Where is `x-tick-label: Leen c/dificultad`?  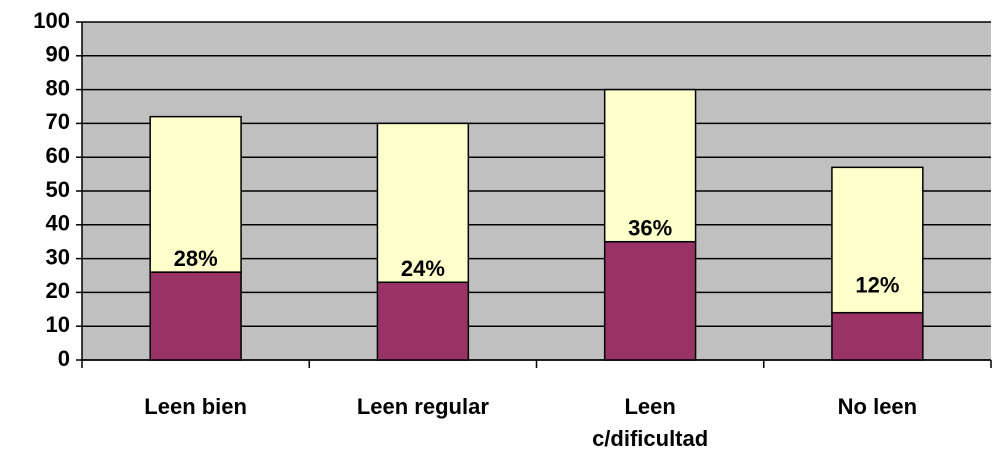 x-tick-label: Leen c/dificultad is located at coordinates (650, 422).